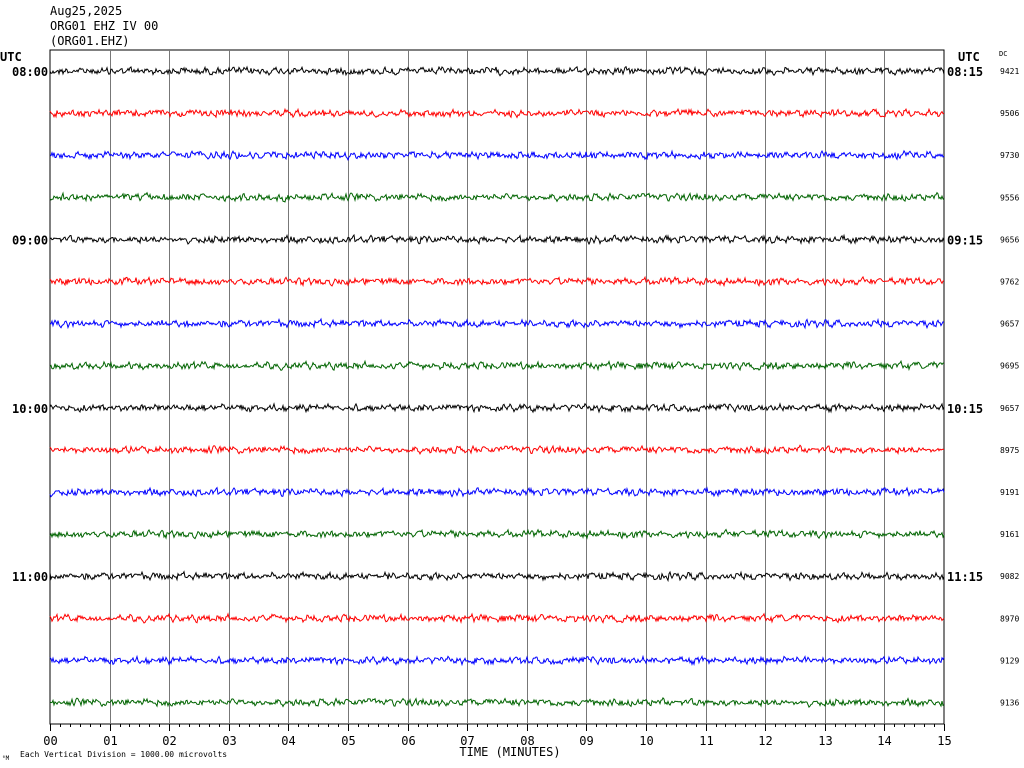 The image size is (1024, 768). What do you see at coordinates (1009, 366) in the screenshot?
I see `dc-value: 9695` at bounding box center [1009, 366].